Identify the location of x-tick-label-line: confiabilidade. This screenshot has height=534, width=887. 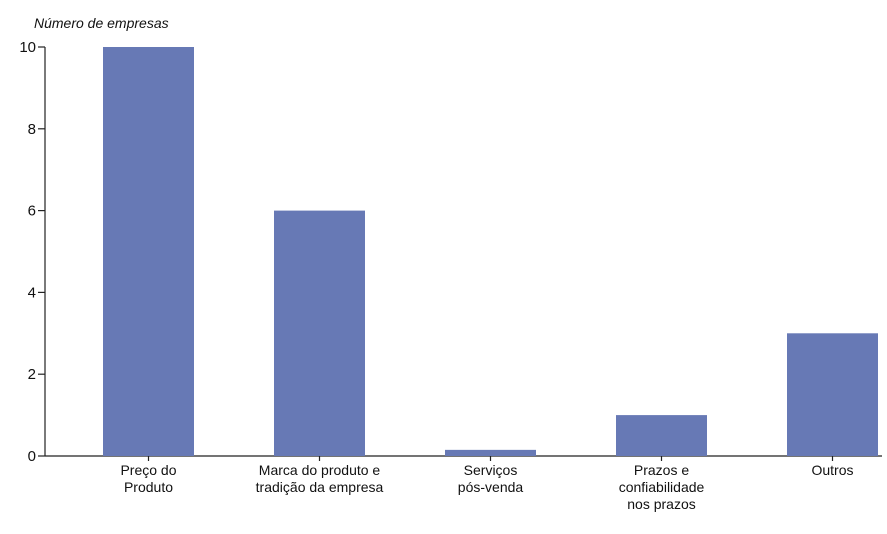
(662, 487).